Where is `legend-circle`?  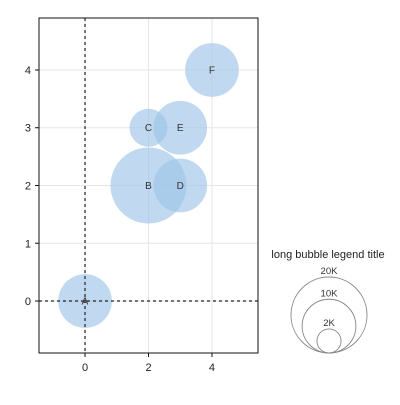
legend-circle is located at coordinates (329, 341).